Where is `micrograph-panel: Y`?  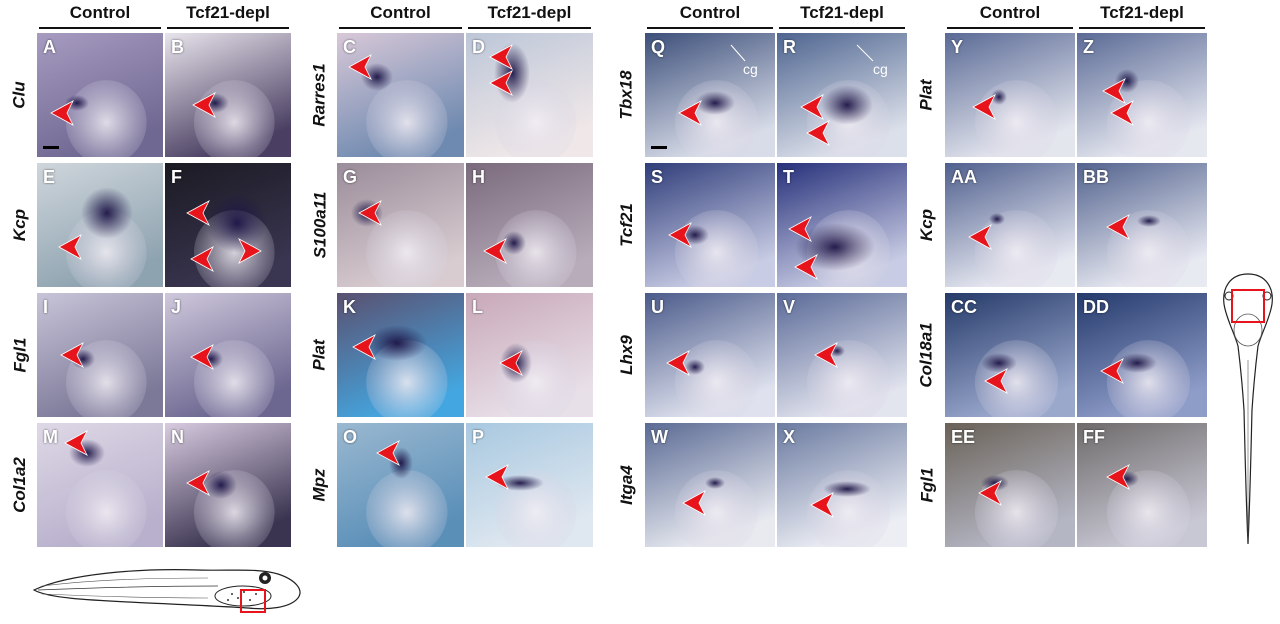
micrograph-panel: Y is located at coordinates (1010, 95).